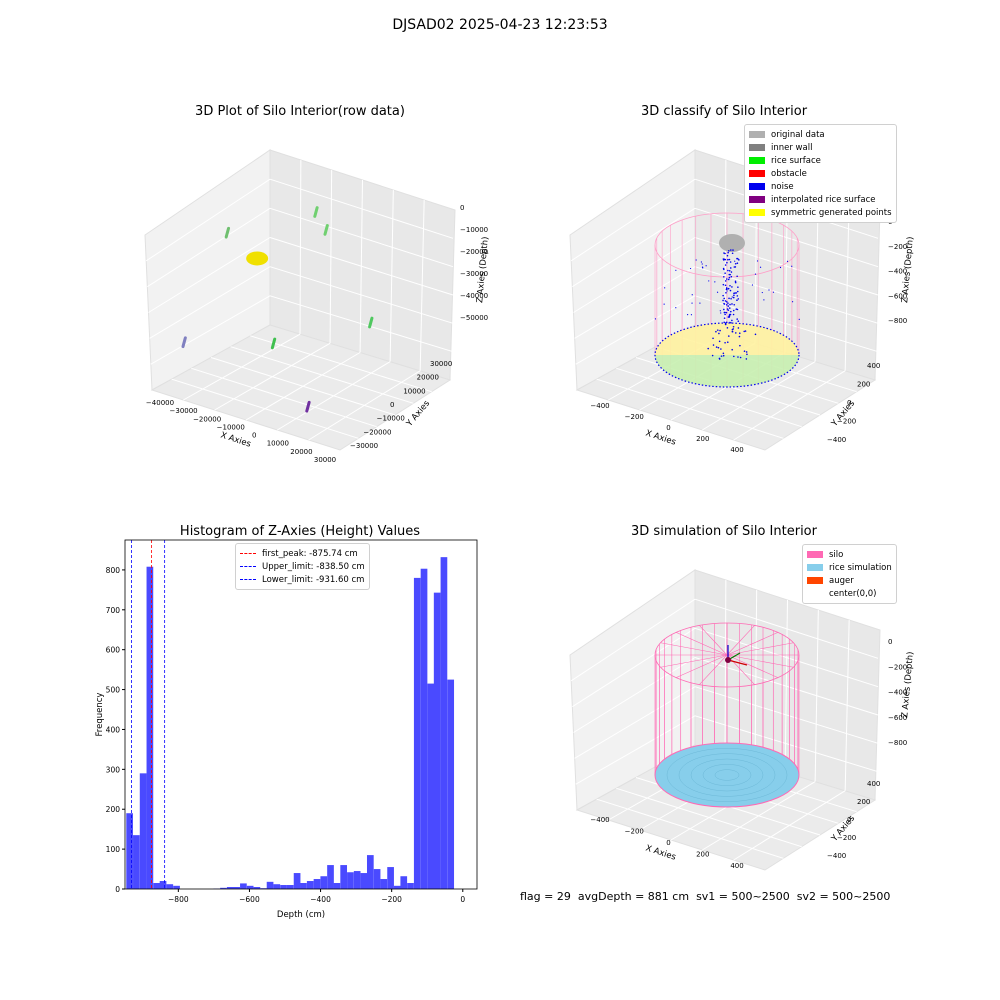 The height and width of the screenshot is (1000, 1000). Describe the element at coordinates (364, 446) in the screenshot. I see `raw-y-tick: −30000` at that location.